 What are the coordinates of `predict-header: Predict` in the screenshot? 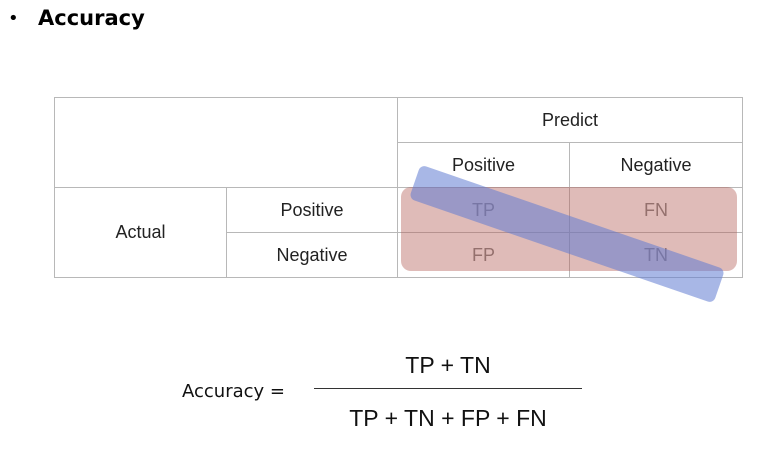 It's located at (570, 120).